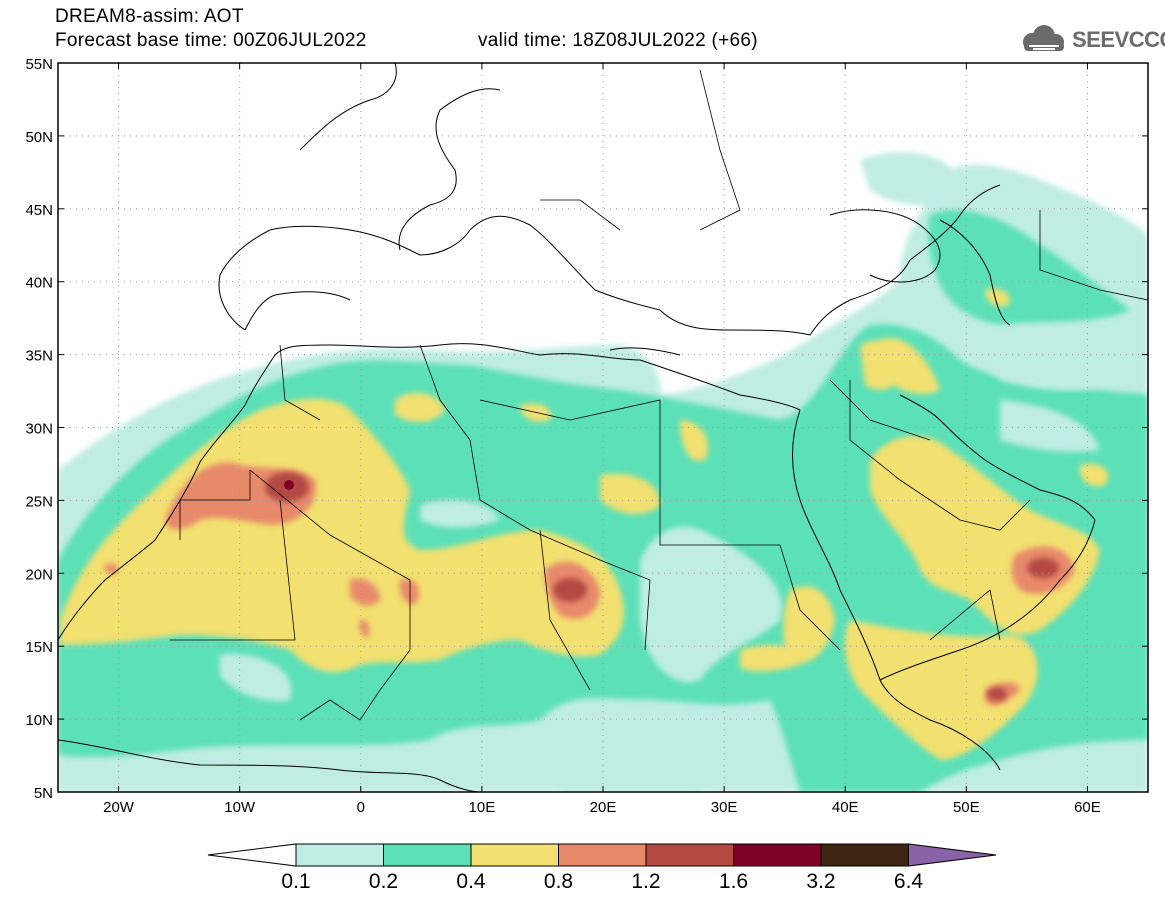  Describe the element at coordinates (211, 40) in the screenshot. I see `forecast-base-time: Forecast base time: 00Z06JUL2022` at that location.